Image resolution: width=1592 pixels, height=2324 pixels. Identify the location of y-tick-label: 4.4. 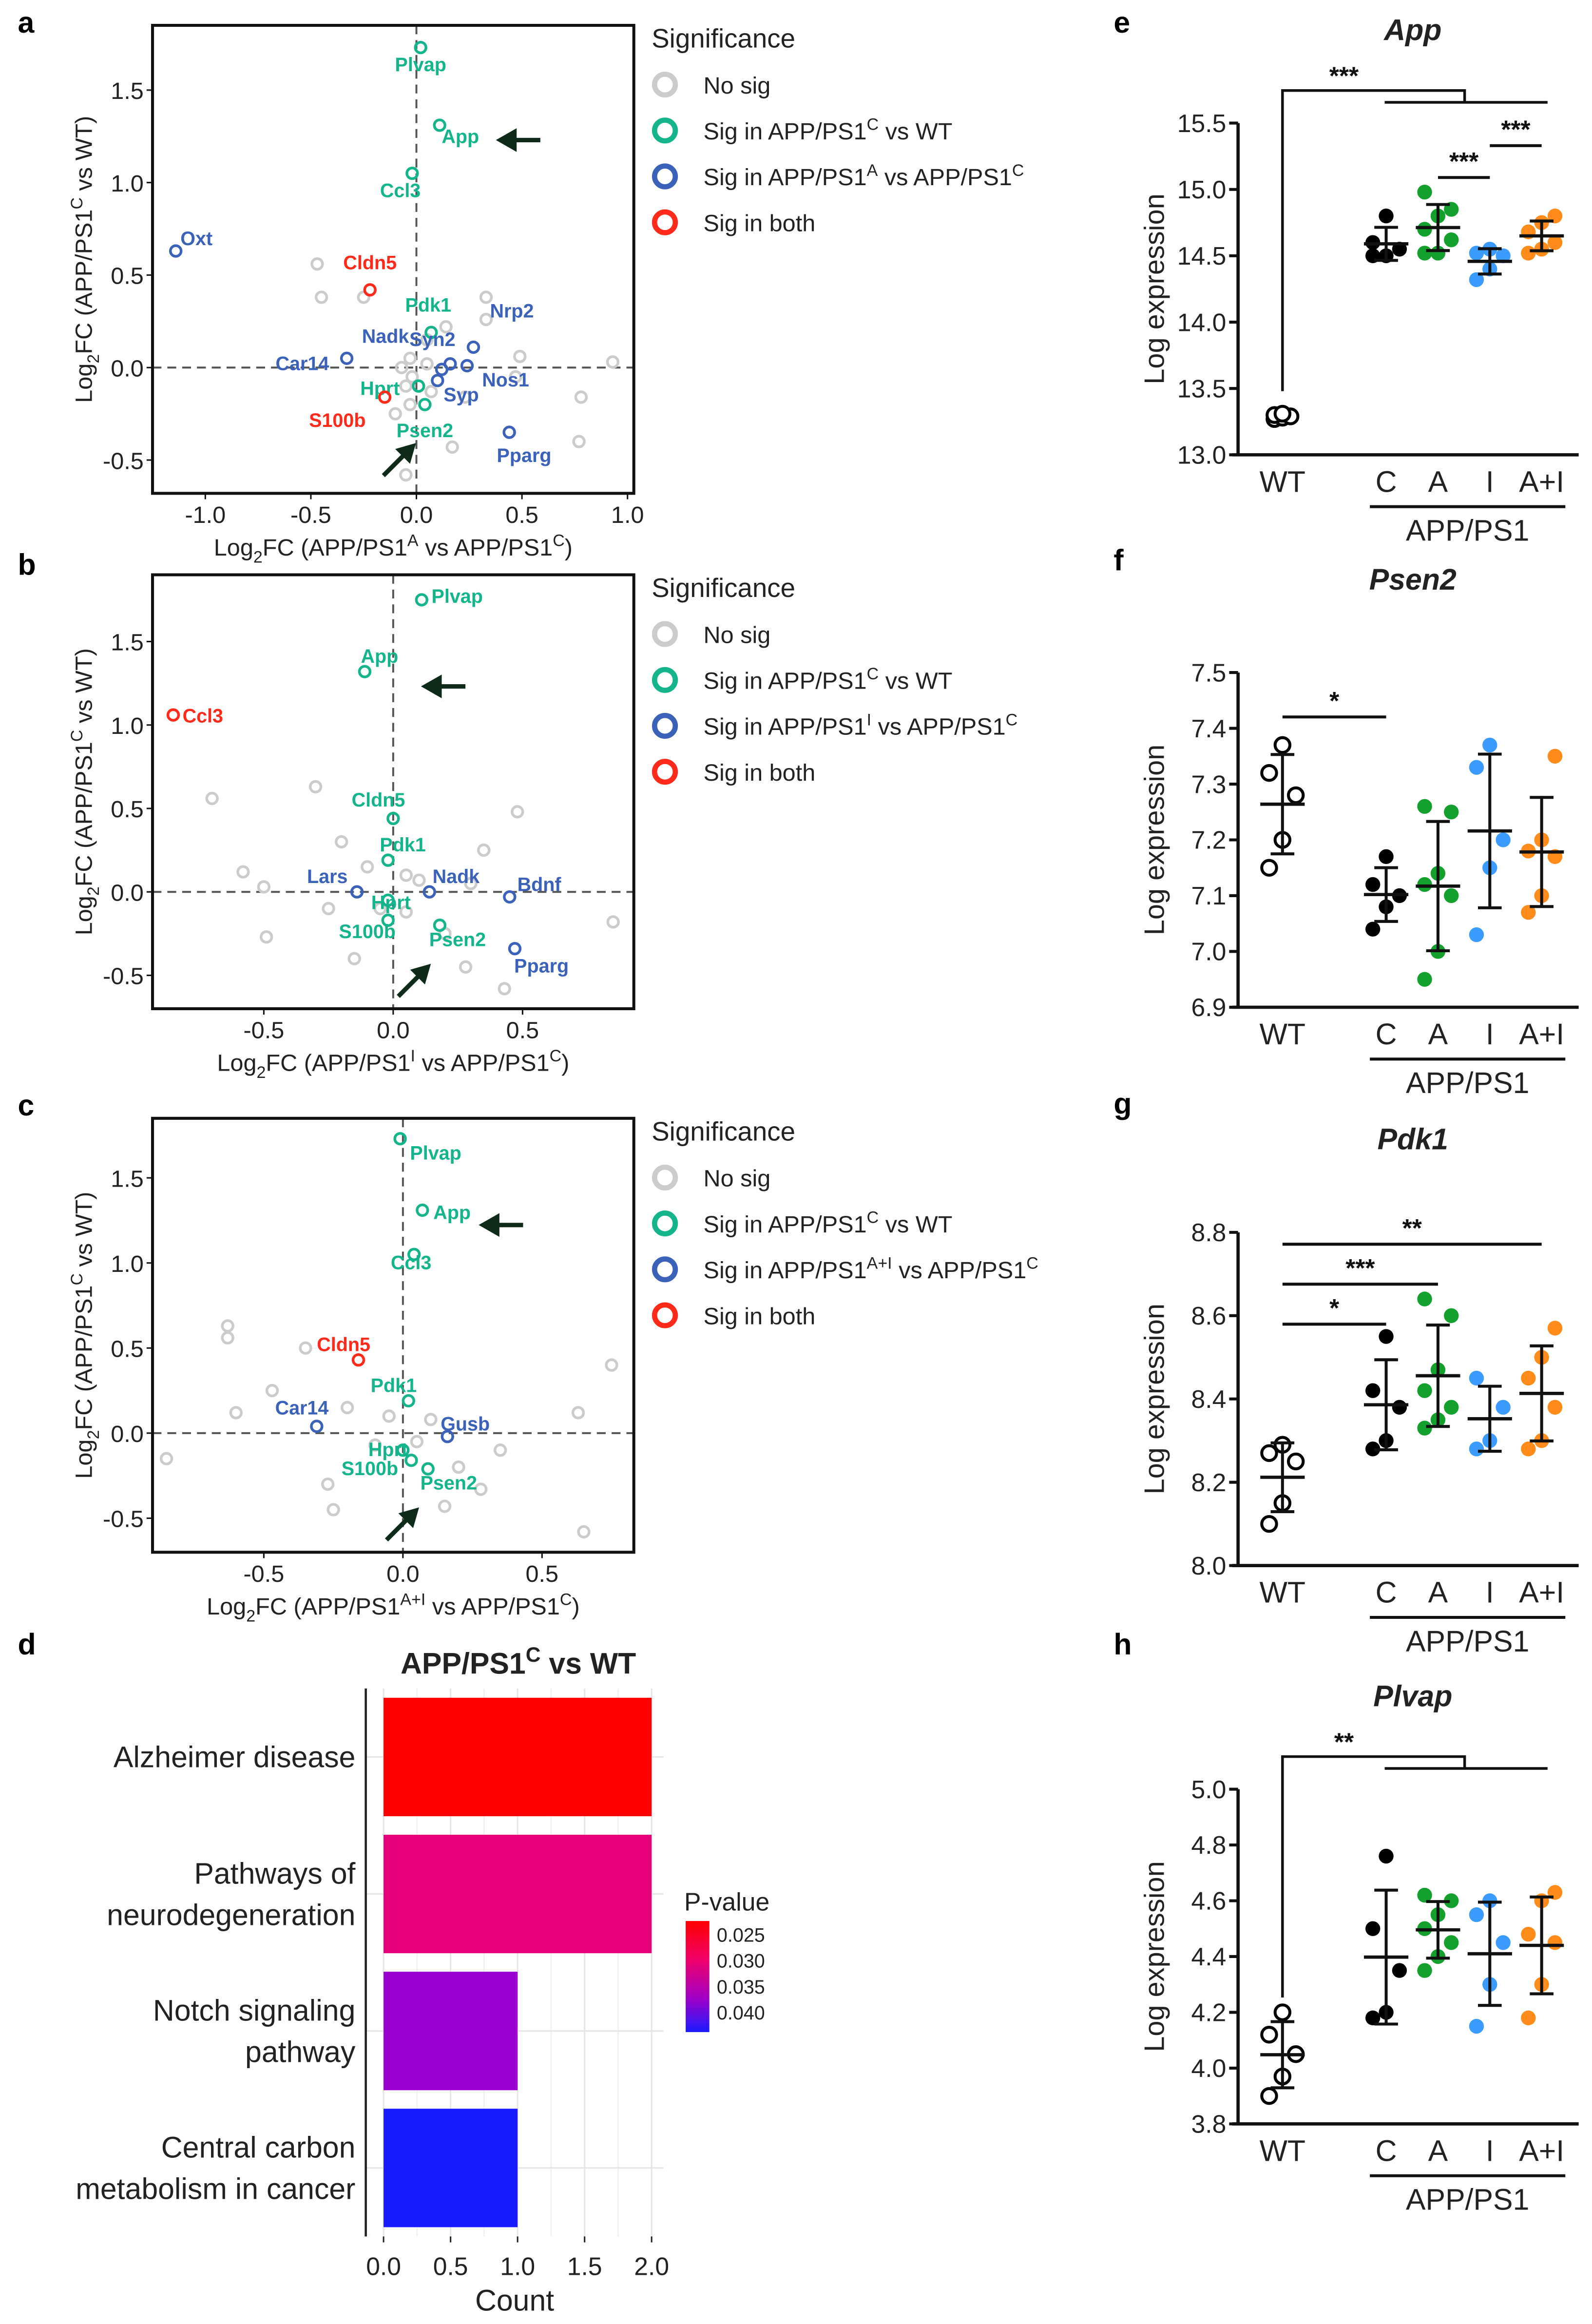
(1209, 1956).